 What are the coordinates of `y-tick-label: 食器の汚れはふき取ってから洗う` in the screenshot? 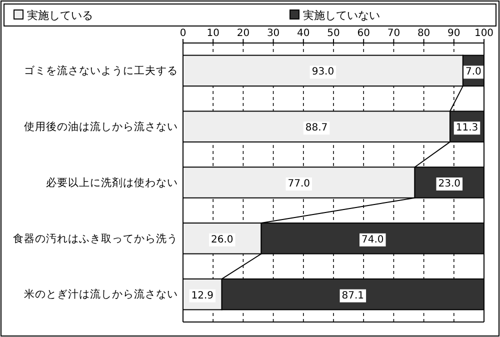 It's located at (95, 238).